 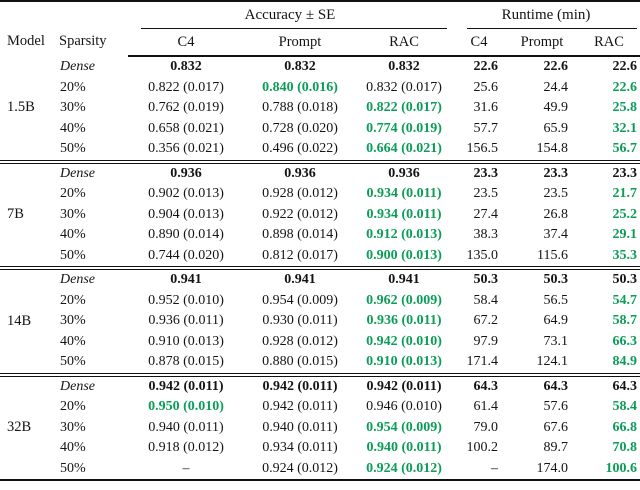 What do you see at coordinates (320, 43) in the screenshot?
I see `header-row-subcolumns: C4 Prompt RAC C4 Prompt RAC` at bounding box center [320, 43].